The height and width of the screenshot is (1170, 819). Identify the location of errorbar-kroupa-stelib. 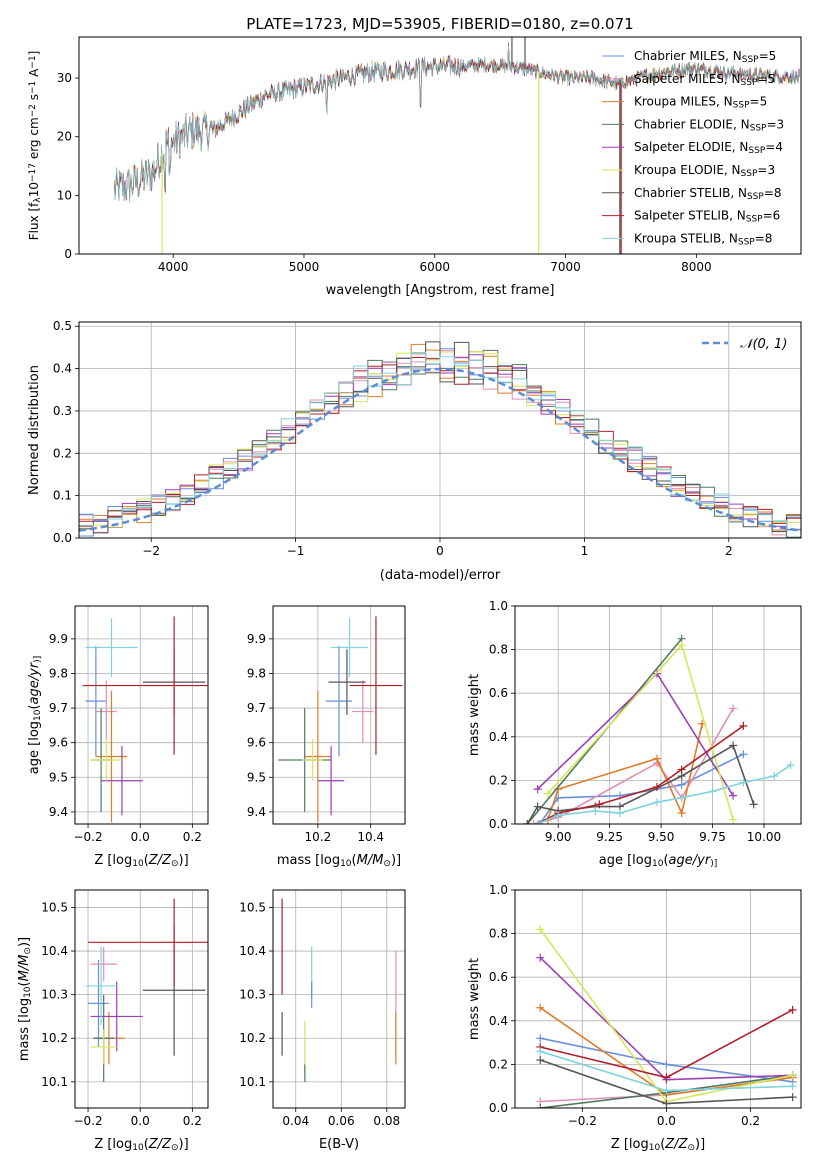
(111, 647).